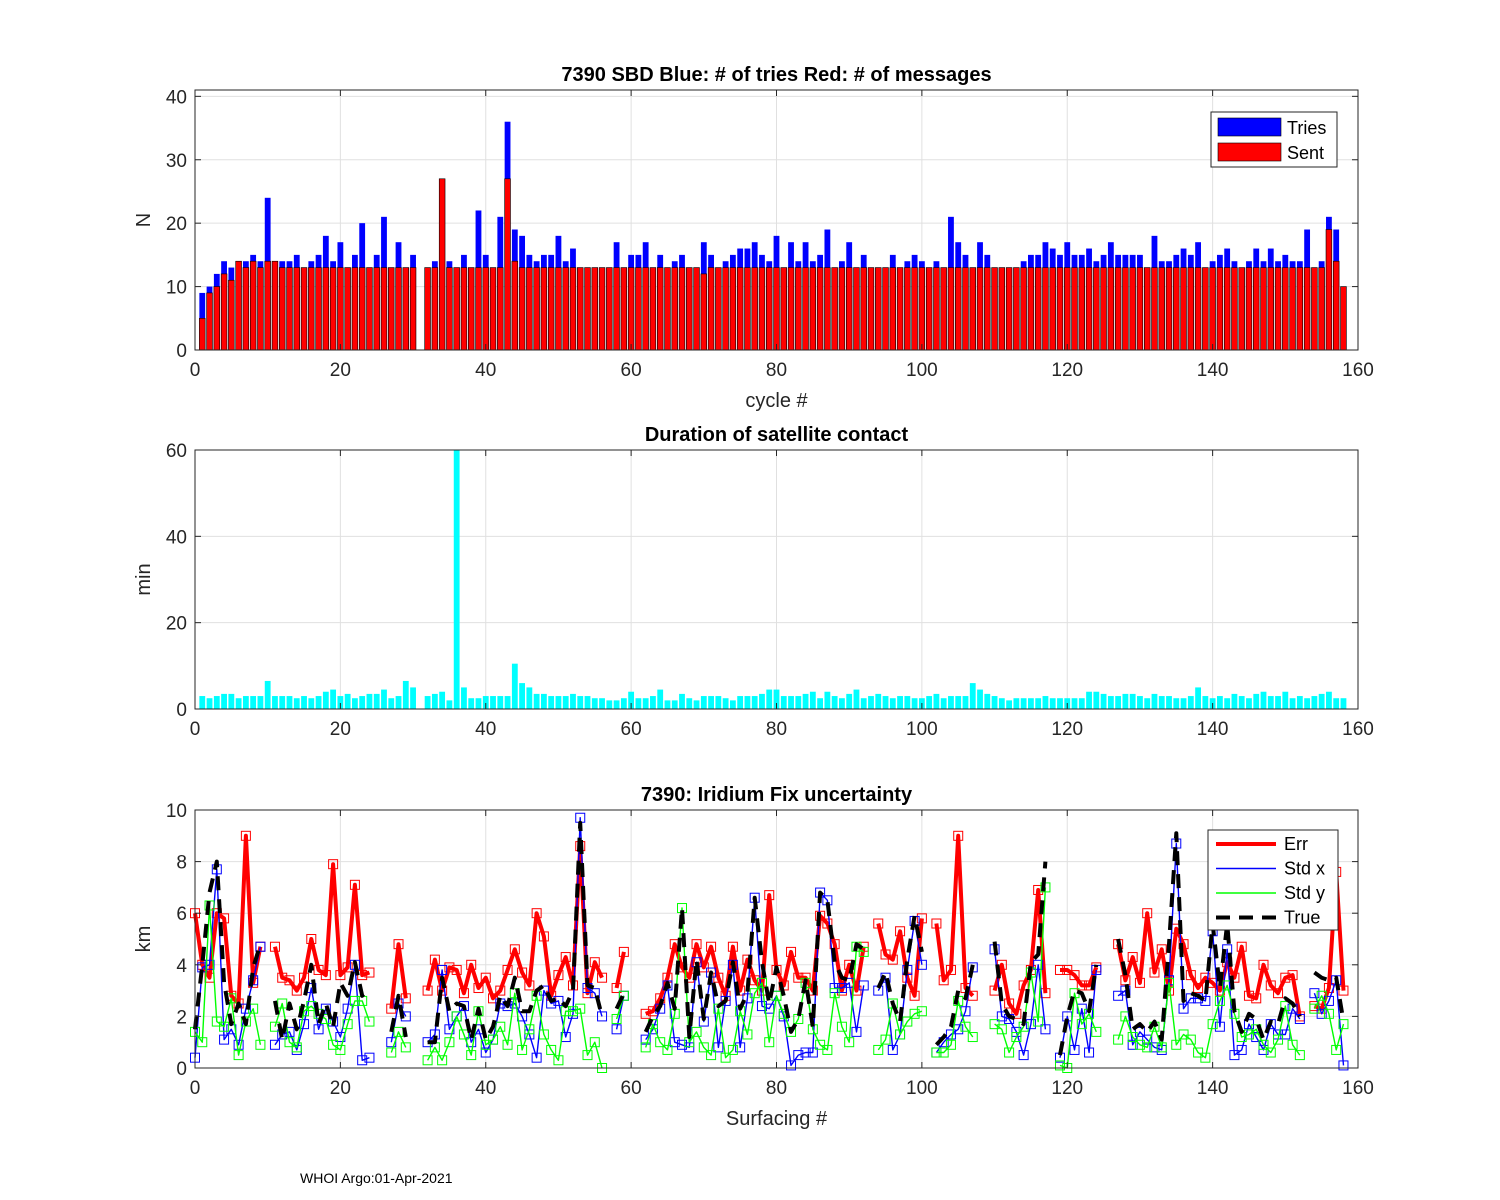  I want to click on legend-label-std-x: Std x, so click(1304, 869).